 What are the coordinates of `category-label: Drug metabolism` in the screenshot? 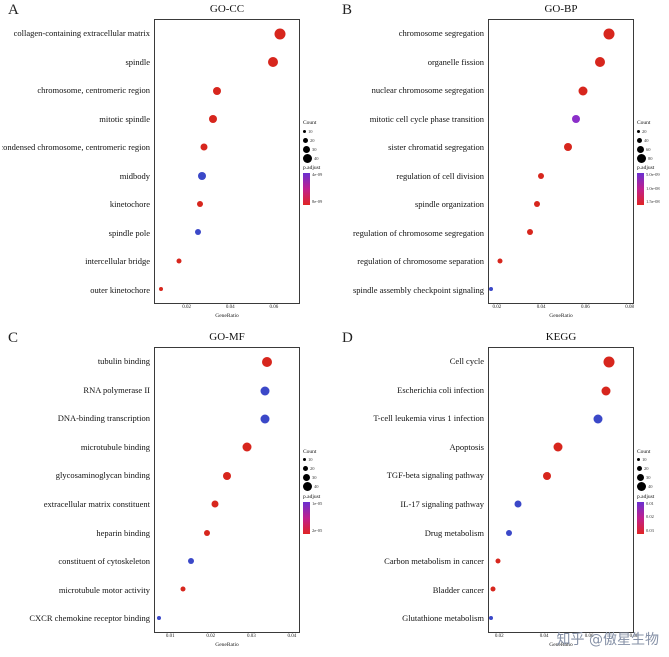 It's located at (454, 532).